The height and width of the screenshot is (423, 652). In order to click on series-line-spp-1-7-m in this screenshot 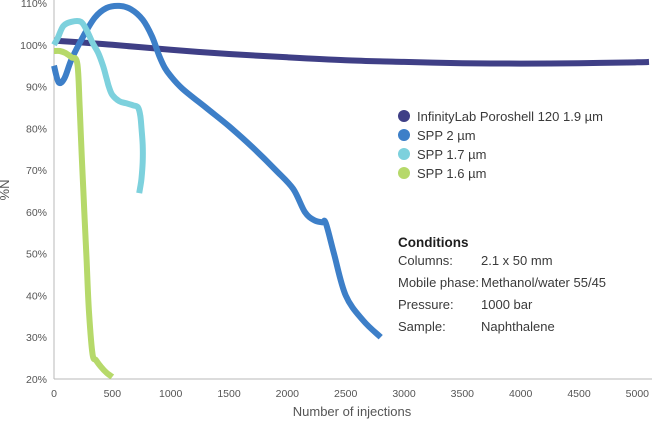, I will do `click(98, 106)`.